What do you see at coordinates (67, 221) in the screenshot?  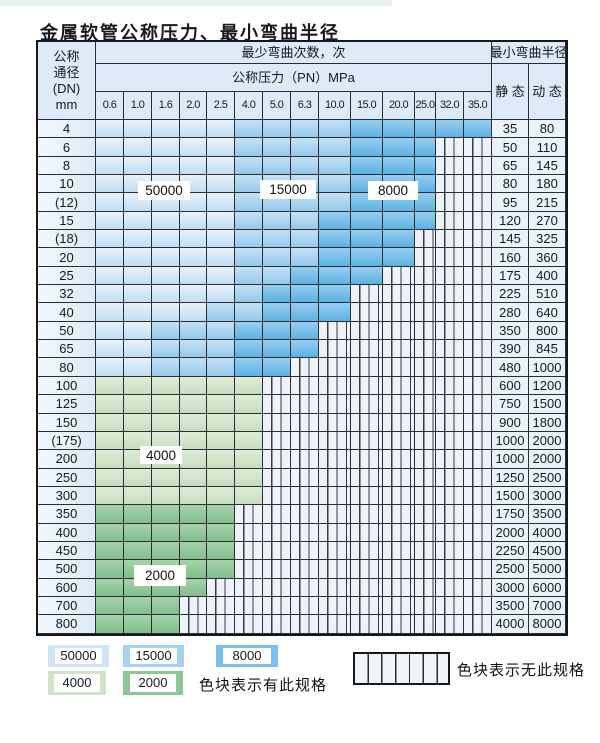 I see `dn-label: 15` at bounding box center [67, 221].